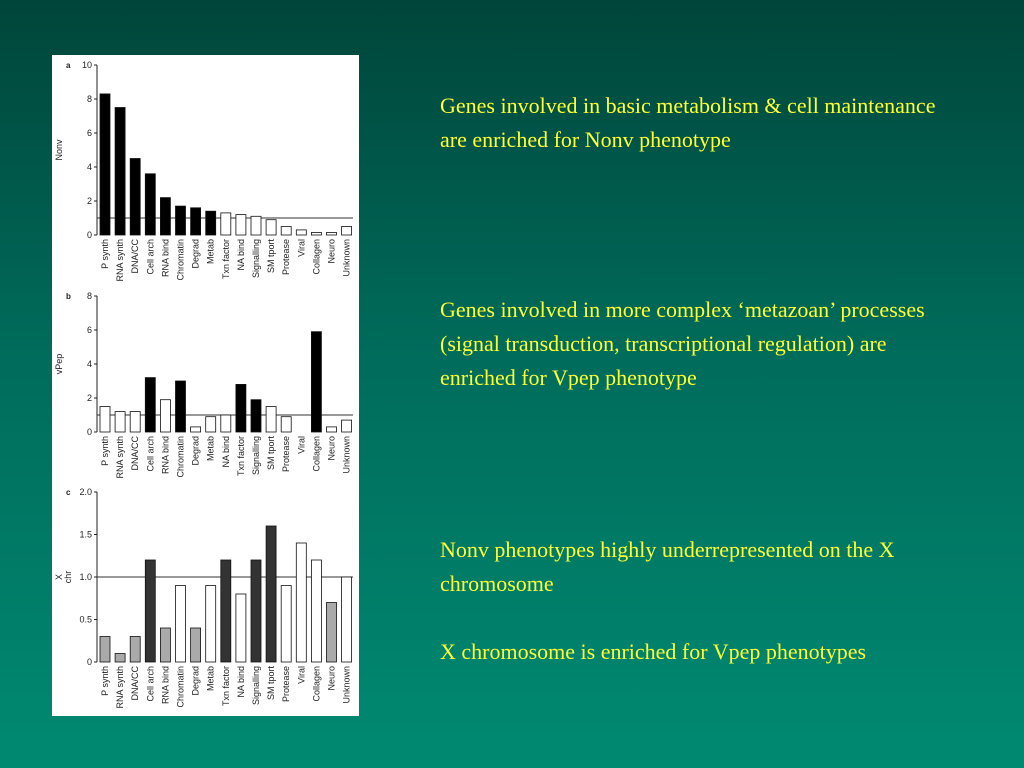 The width and height of the screenshot is (1024, 768). Describe the element at coordinates (256, 258) in the screenshot. I see `category-label-a-10: Signalling` at that location.